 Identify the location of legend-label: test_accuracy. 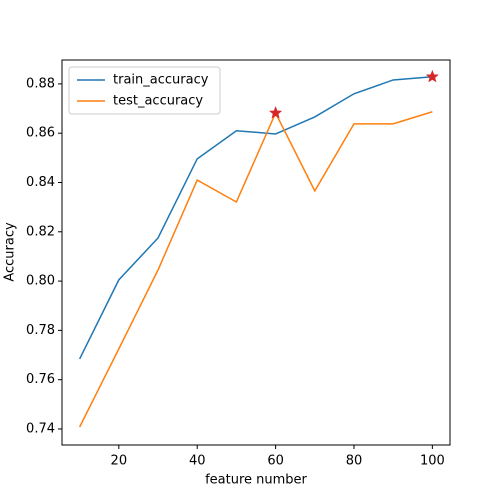
(158, 101).